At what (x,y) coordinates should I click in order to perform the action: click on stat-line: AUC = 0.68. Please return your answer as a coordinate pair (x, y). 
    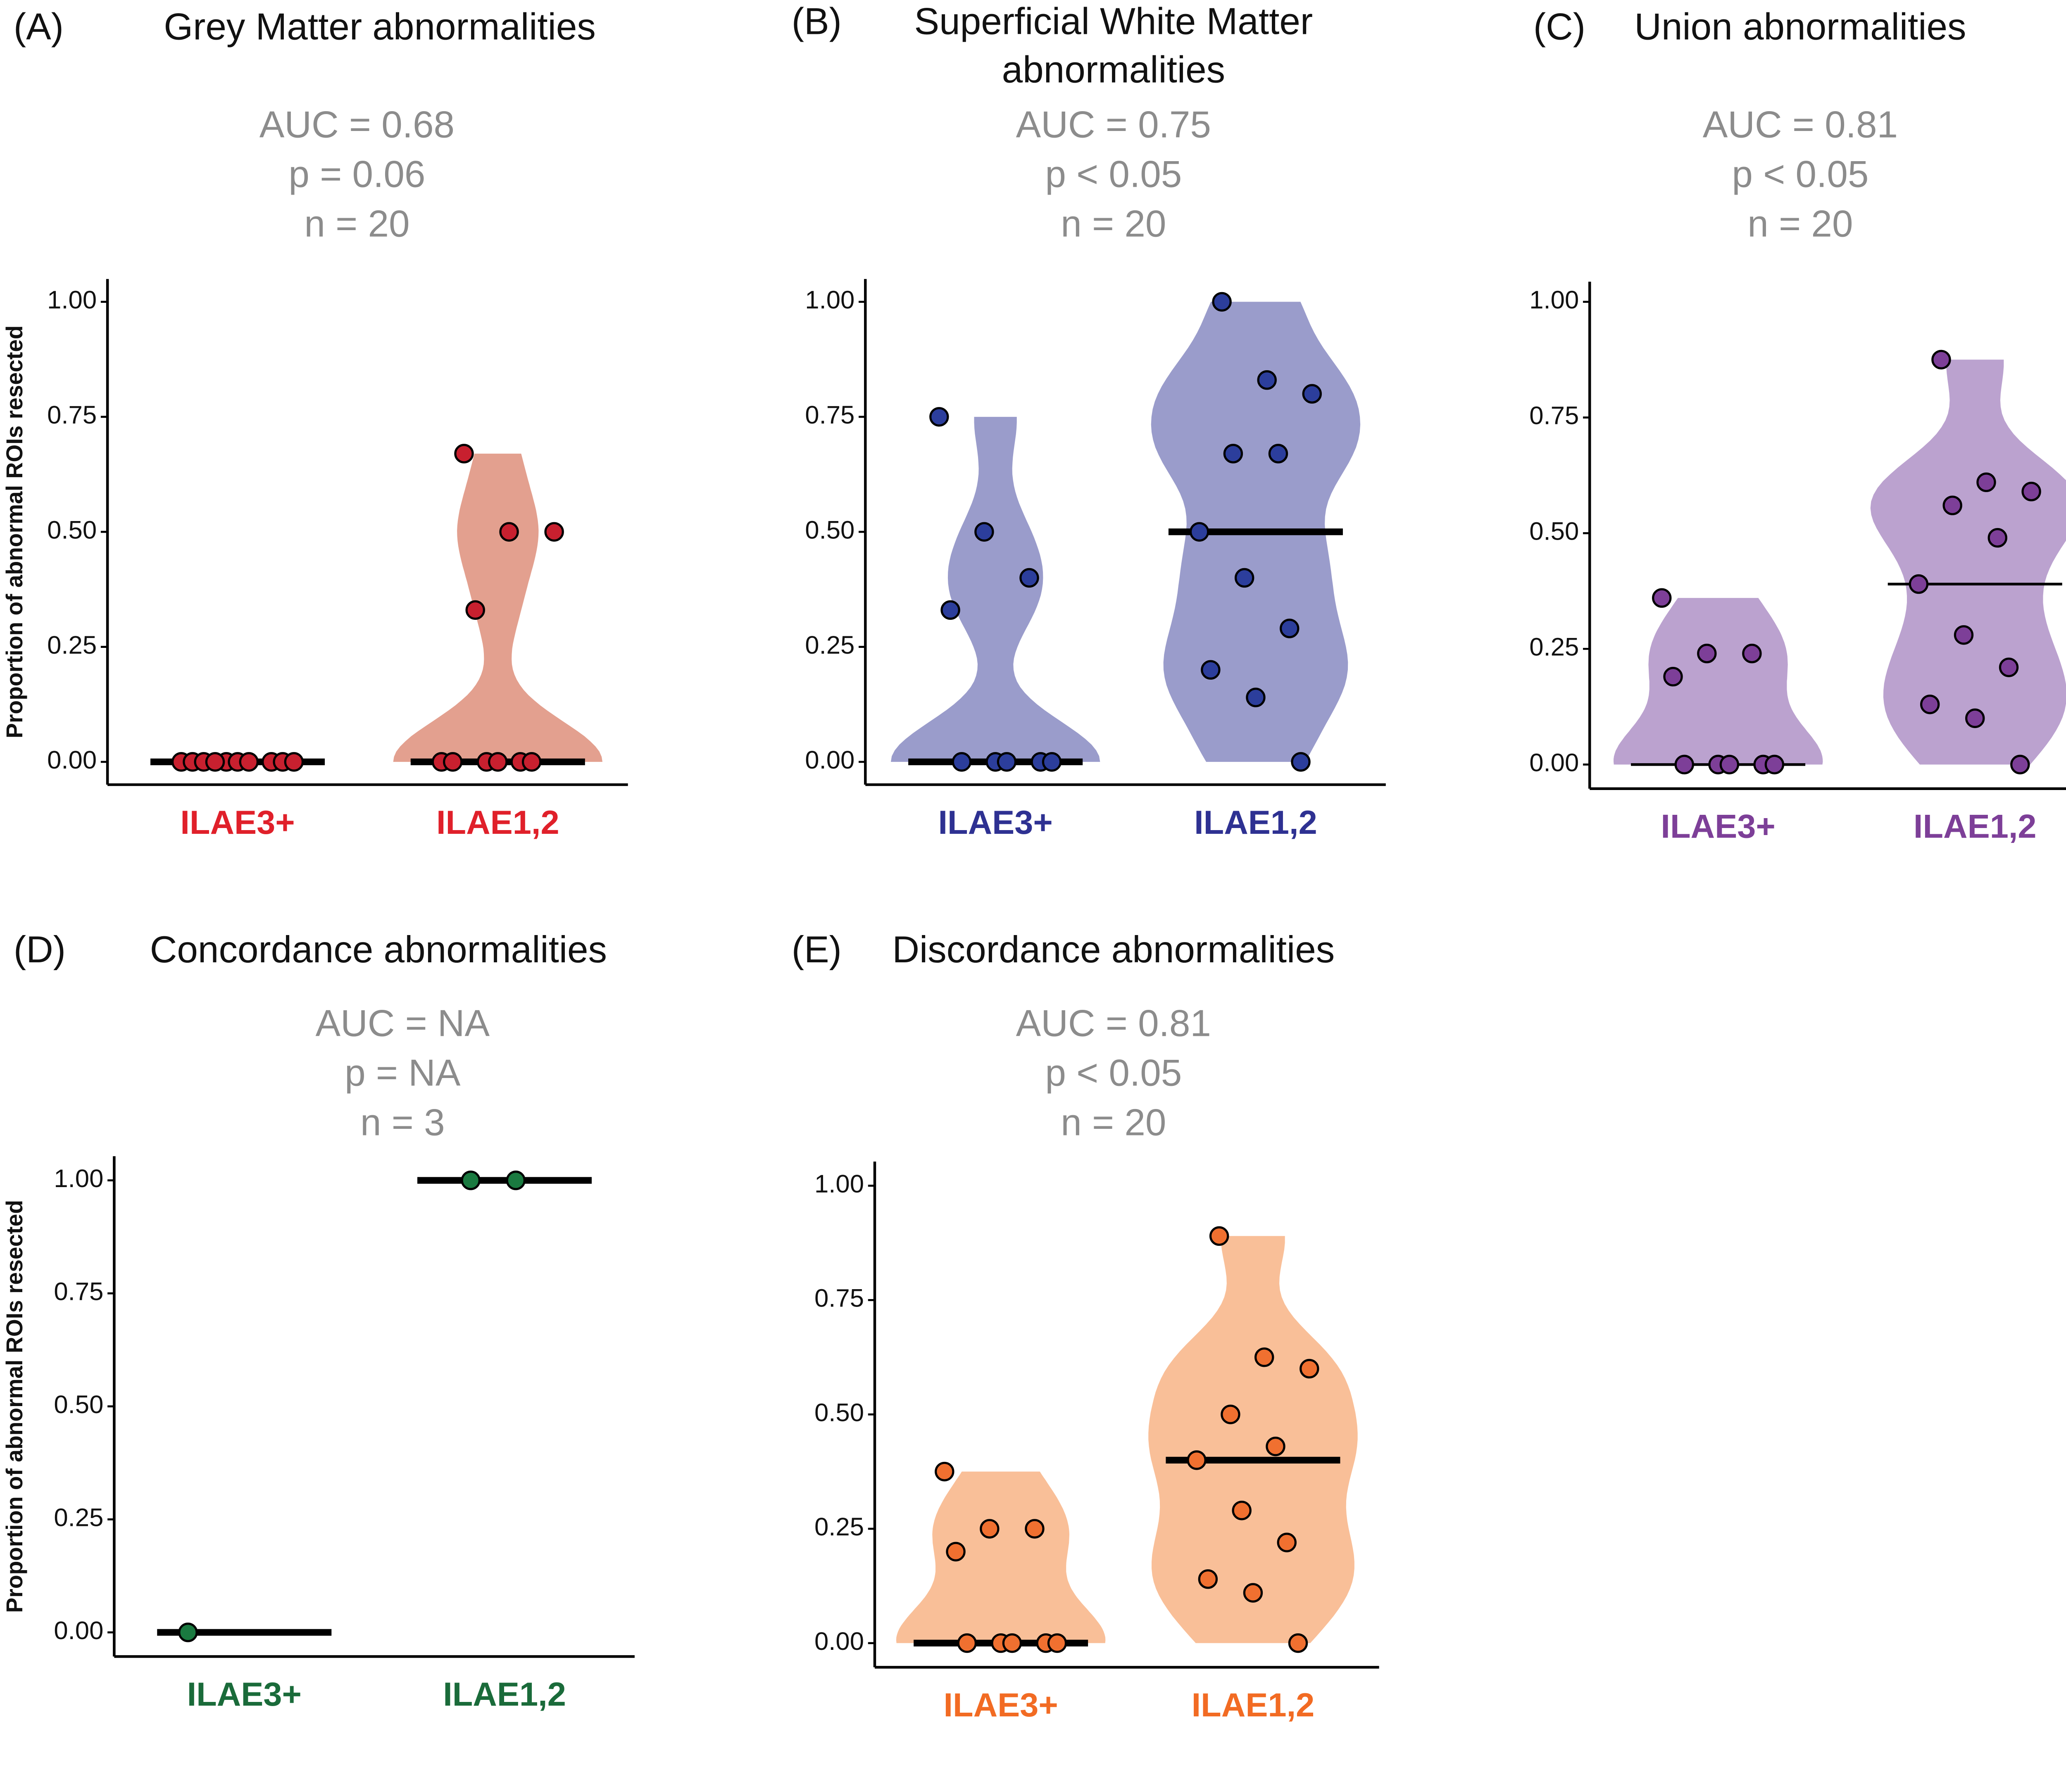
    Looking at the image, I should click on (357, 124).